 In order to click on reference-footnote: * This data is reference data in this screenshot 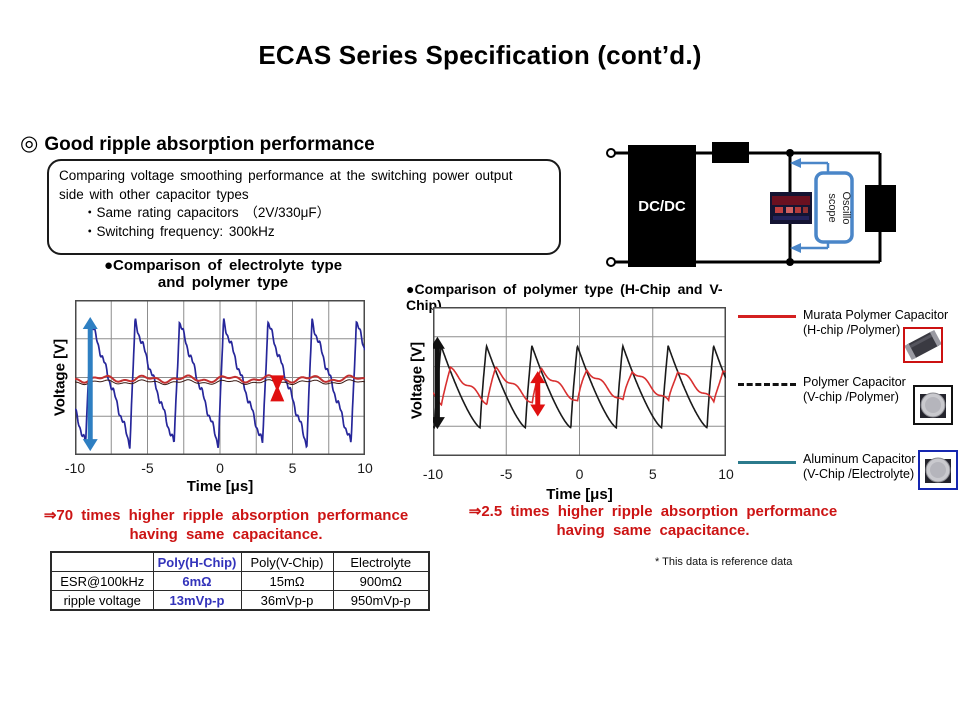, I will do `click(724, 562)`.